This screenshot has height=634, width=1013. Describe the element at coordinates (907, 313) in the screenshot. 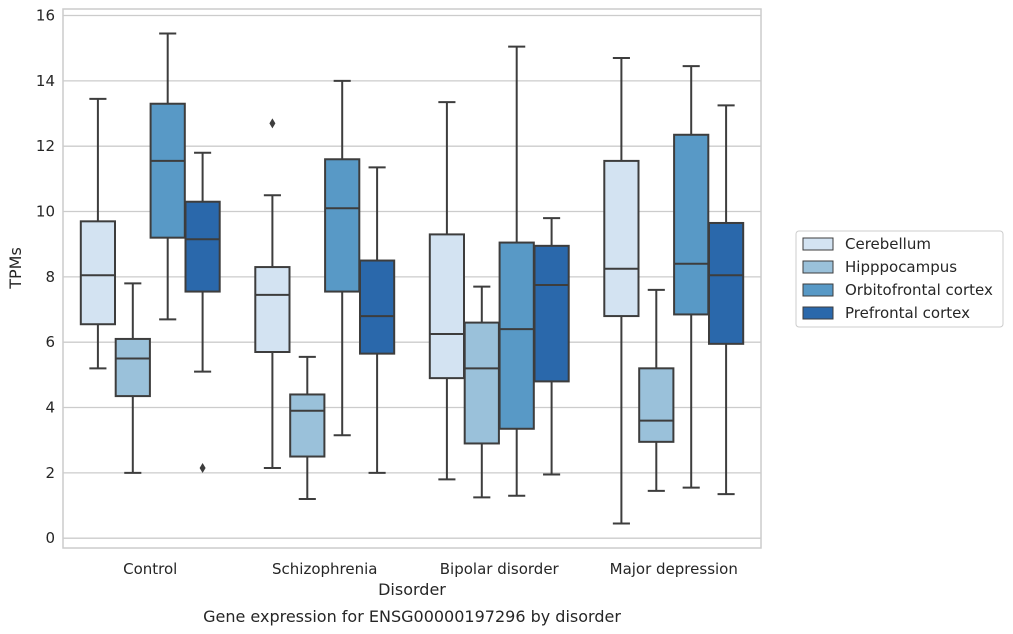

I see `legend-label-3: Prefrontal cortex` at that location.